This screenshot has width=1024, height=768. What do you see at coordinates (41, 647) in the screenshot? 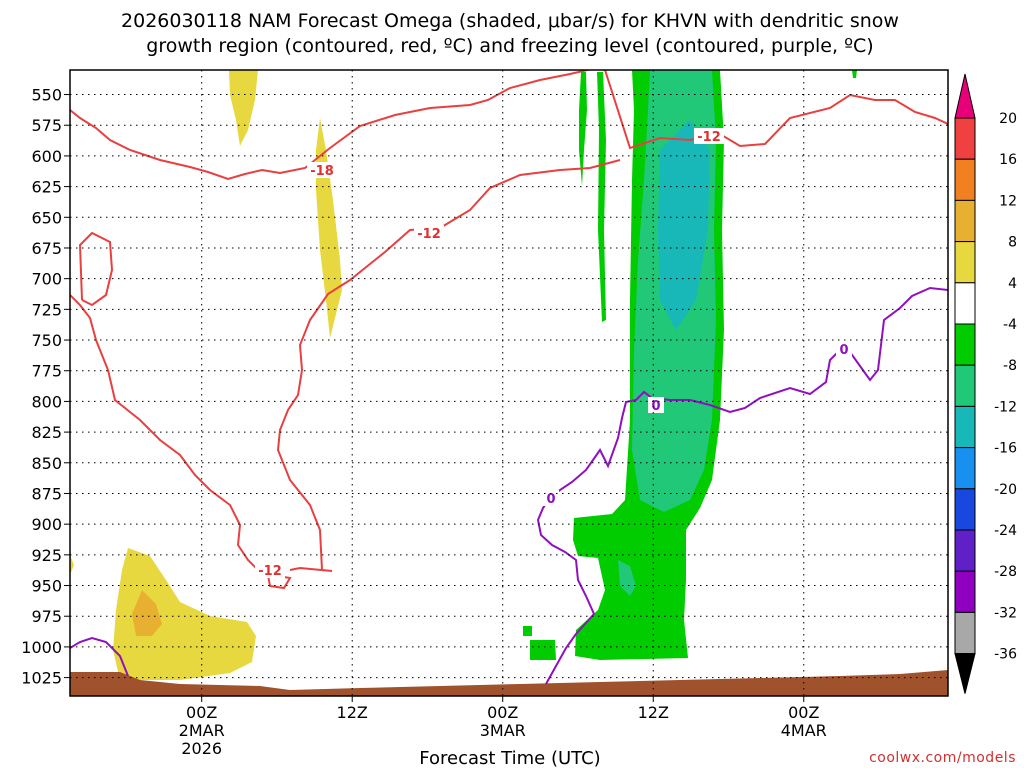
I see `y-tick-label: 1000` at bounding box center [41, 647].